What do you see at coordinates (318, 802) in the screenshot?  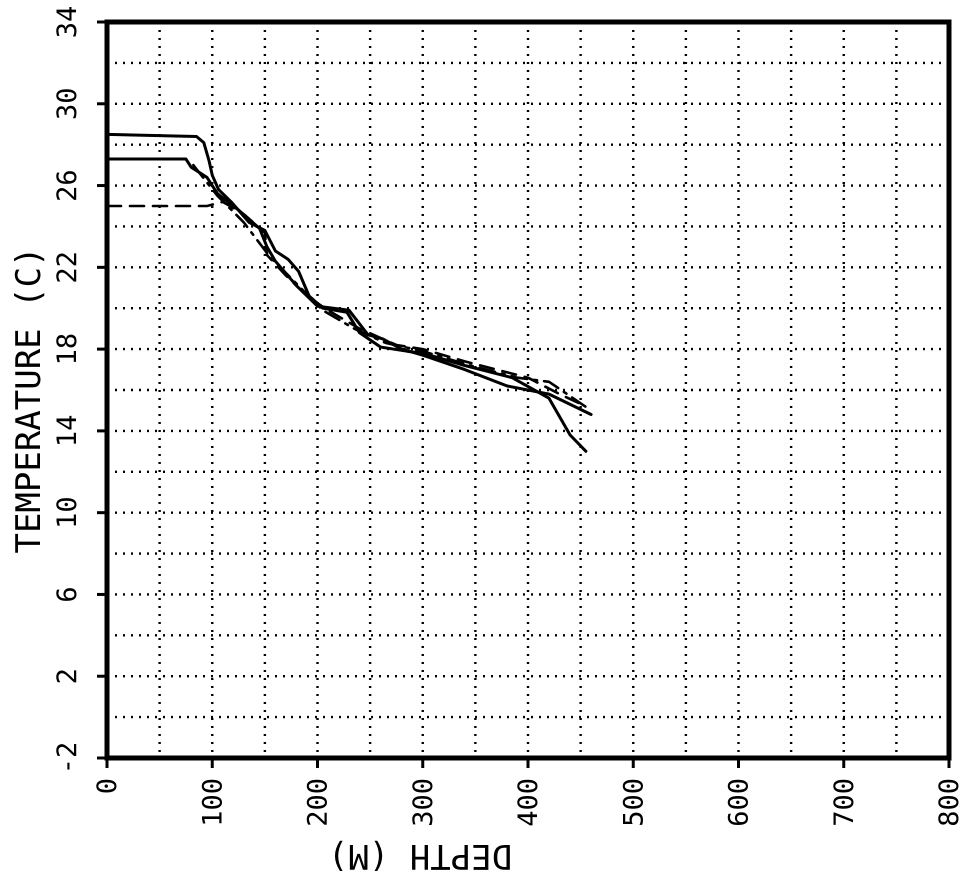 I see `x-tick-label: 200` at bounding box center [318, 802].